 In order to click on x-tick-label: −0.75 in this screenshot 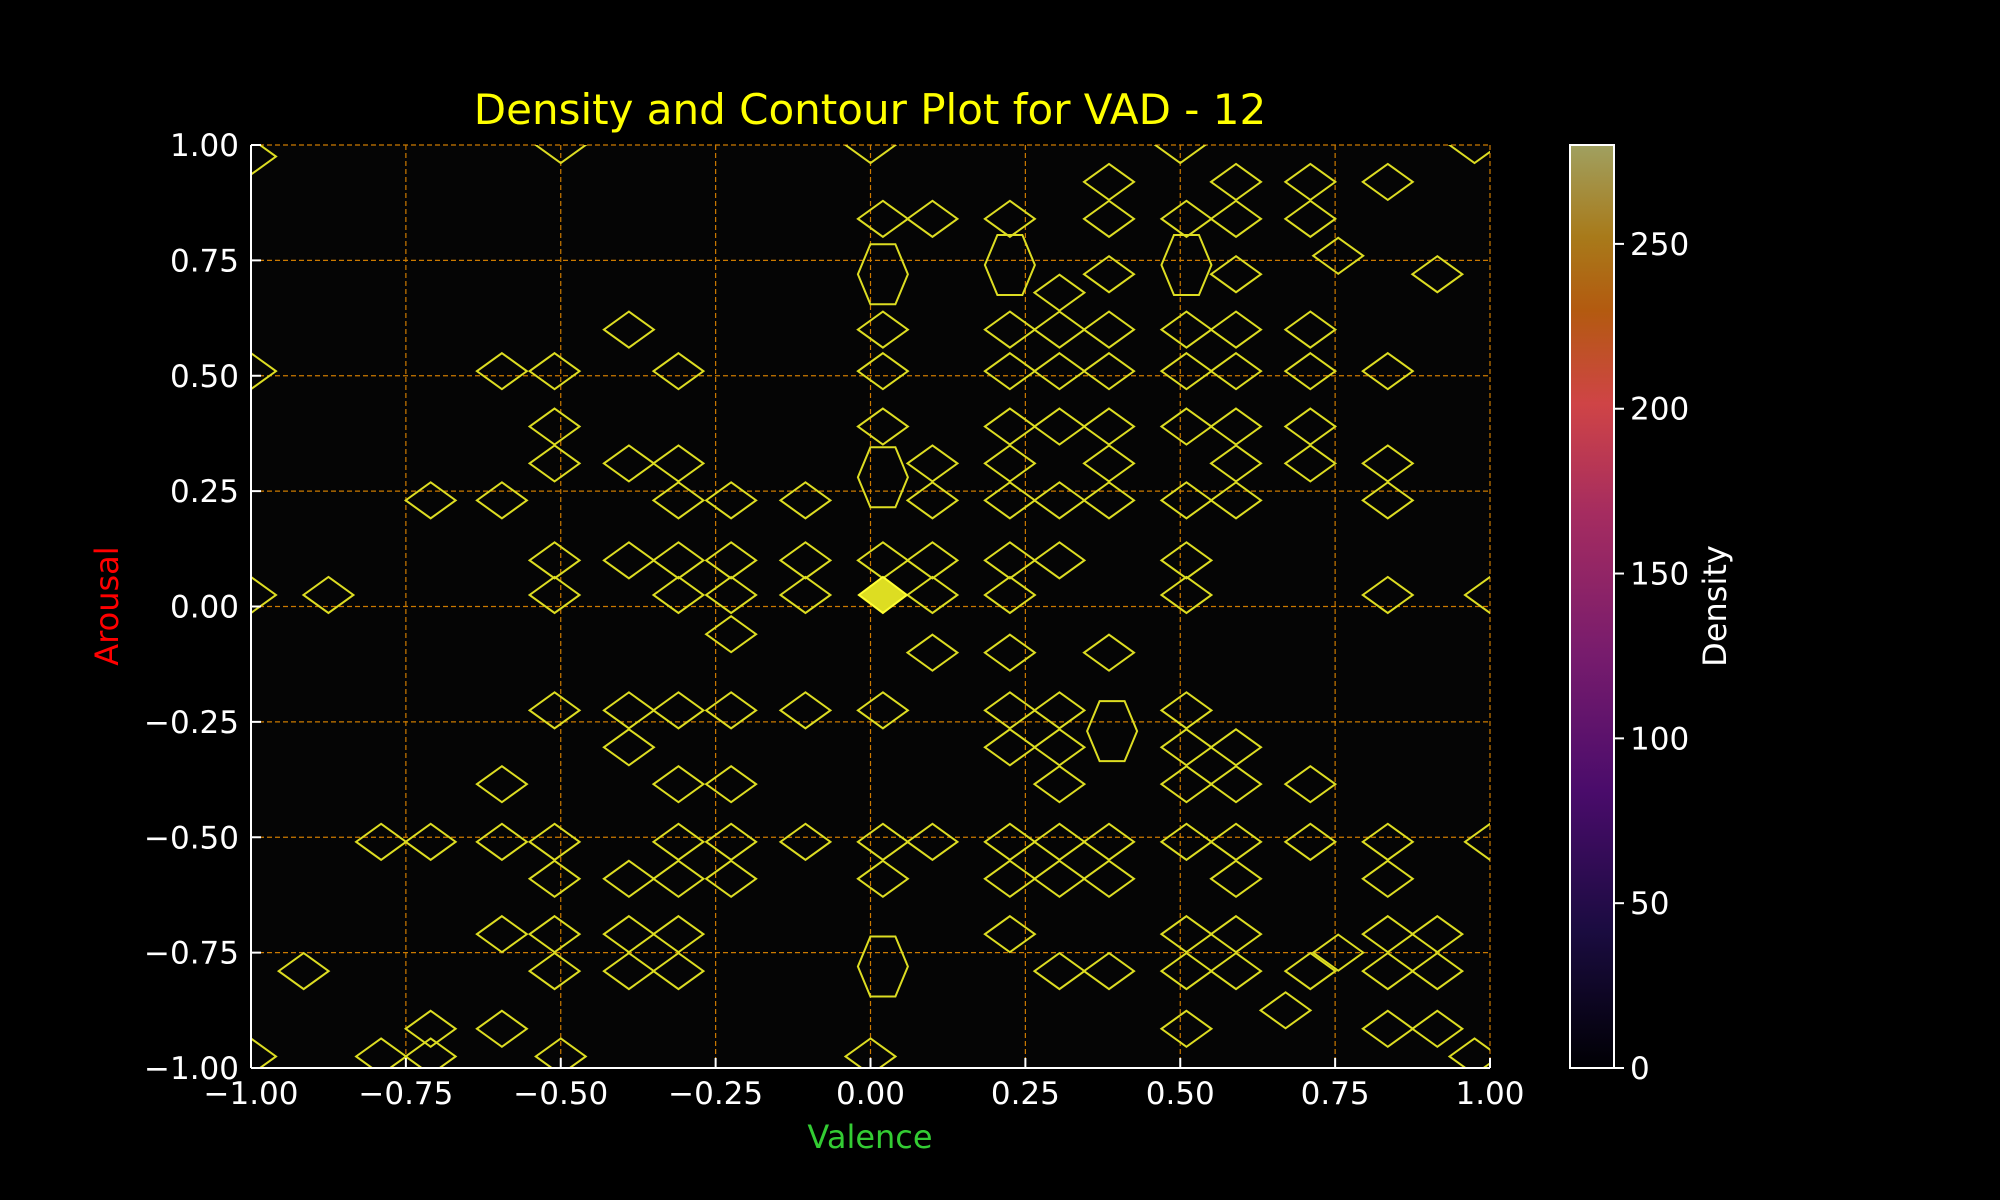, I will do `click(405, 1094)`.